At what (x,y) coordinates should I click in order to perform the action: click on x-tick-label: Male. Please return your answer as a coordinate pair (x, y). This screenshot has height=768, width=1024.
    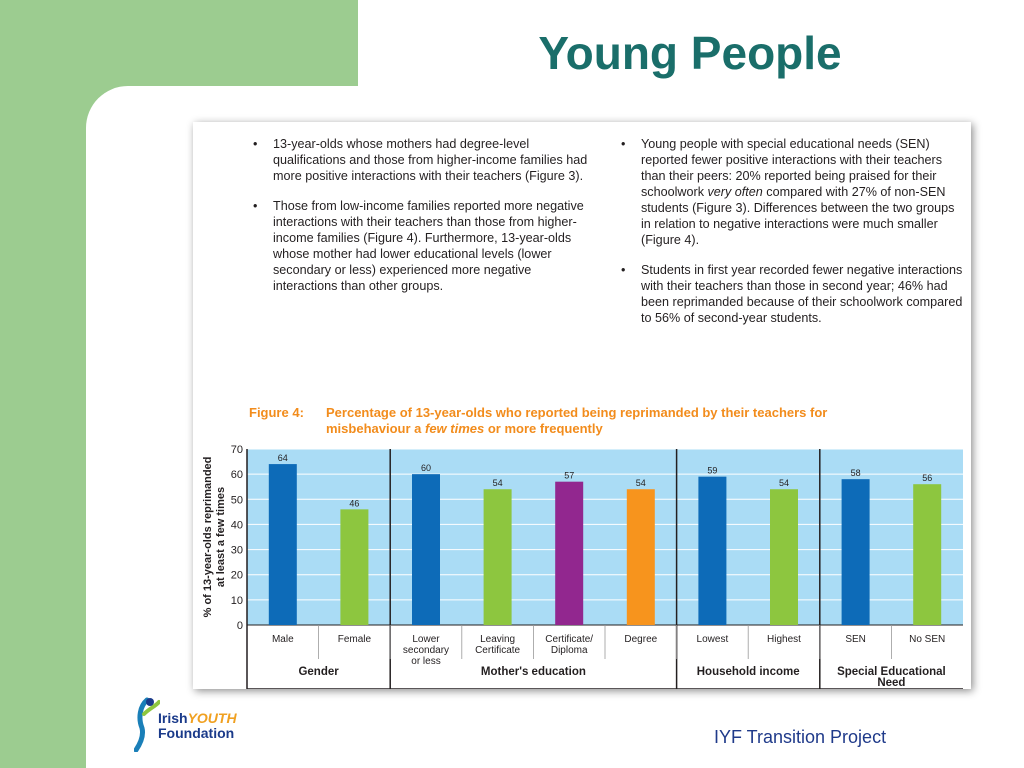
    Looking at the image, I should click on (283, 639).